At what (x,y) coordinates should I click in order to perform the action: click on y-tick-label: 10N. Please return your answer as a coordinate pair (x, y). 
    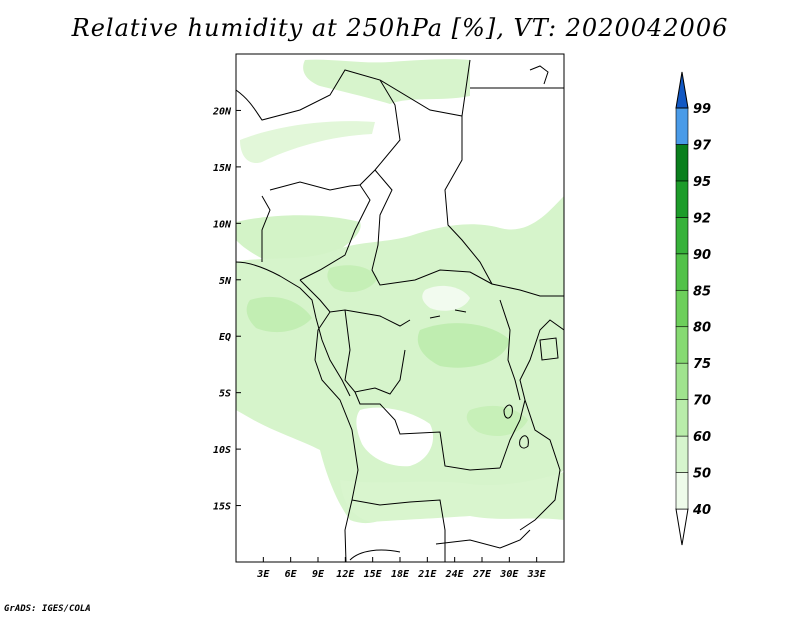
    Looking at the image, I should click on (222, 224).